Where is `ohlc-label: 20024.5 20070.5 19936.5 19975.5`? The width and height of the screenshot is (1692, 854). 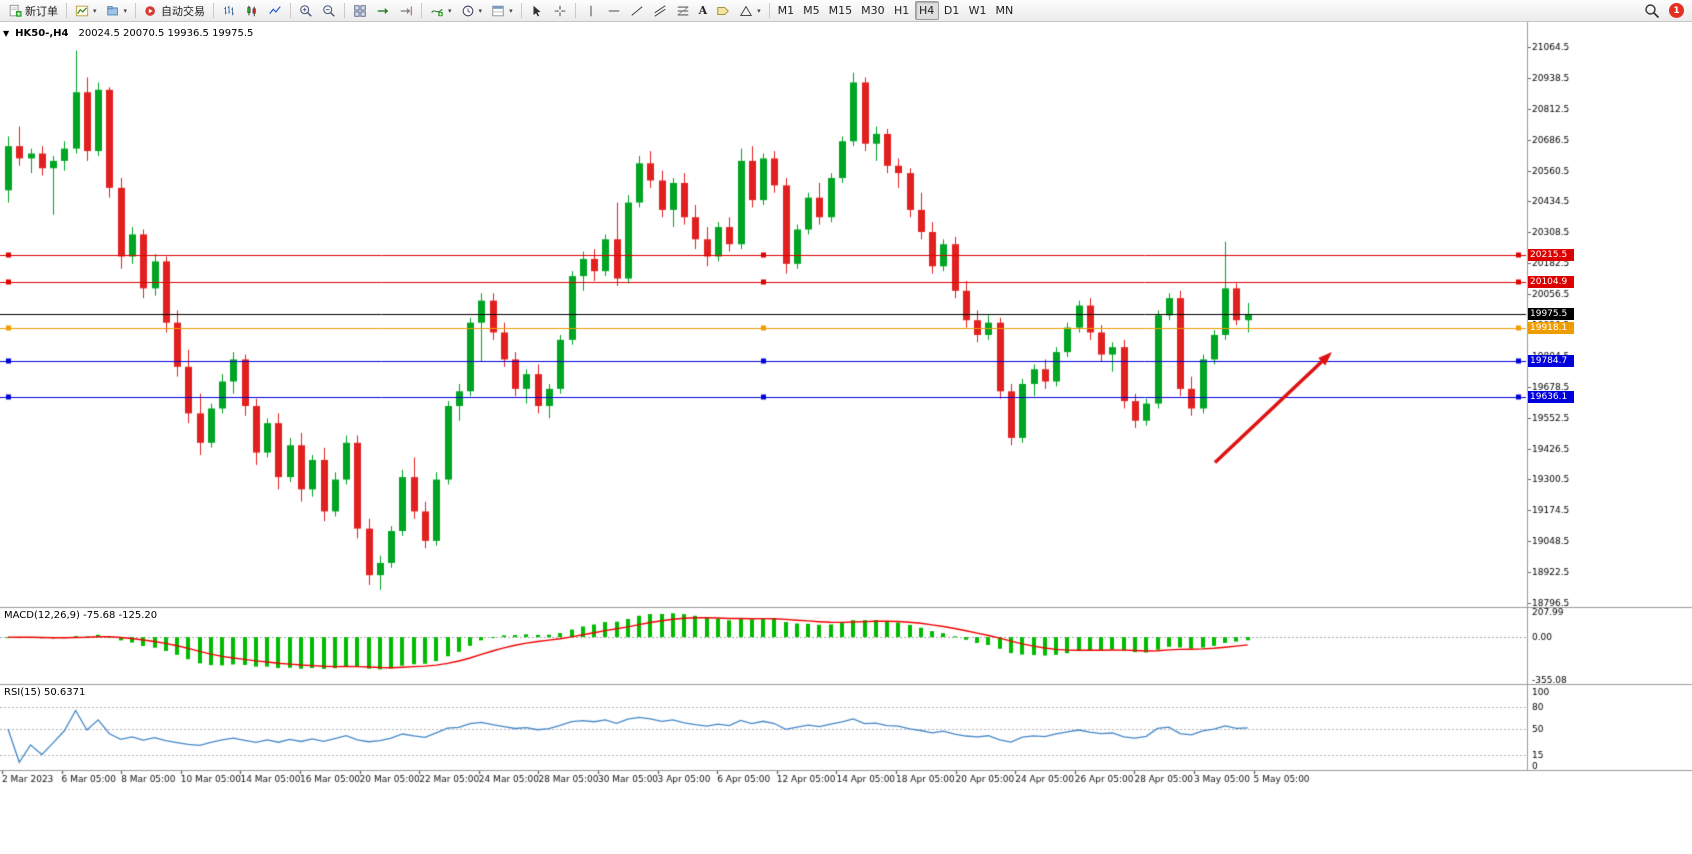 ohlc-label: 20024.5 20070.5 19936.5 19975.5 is located at coordinates (166, 33).